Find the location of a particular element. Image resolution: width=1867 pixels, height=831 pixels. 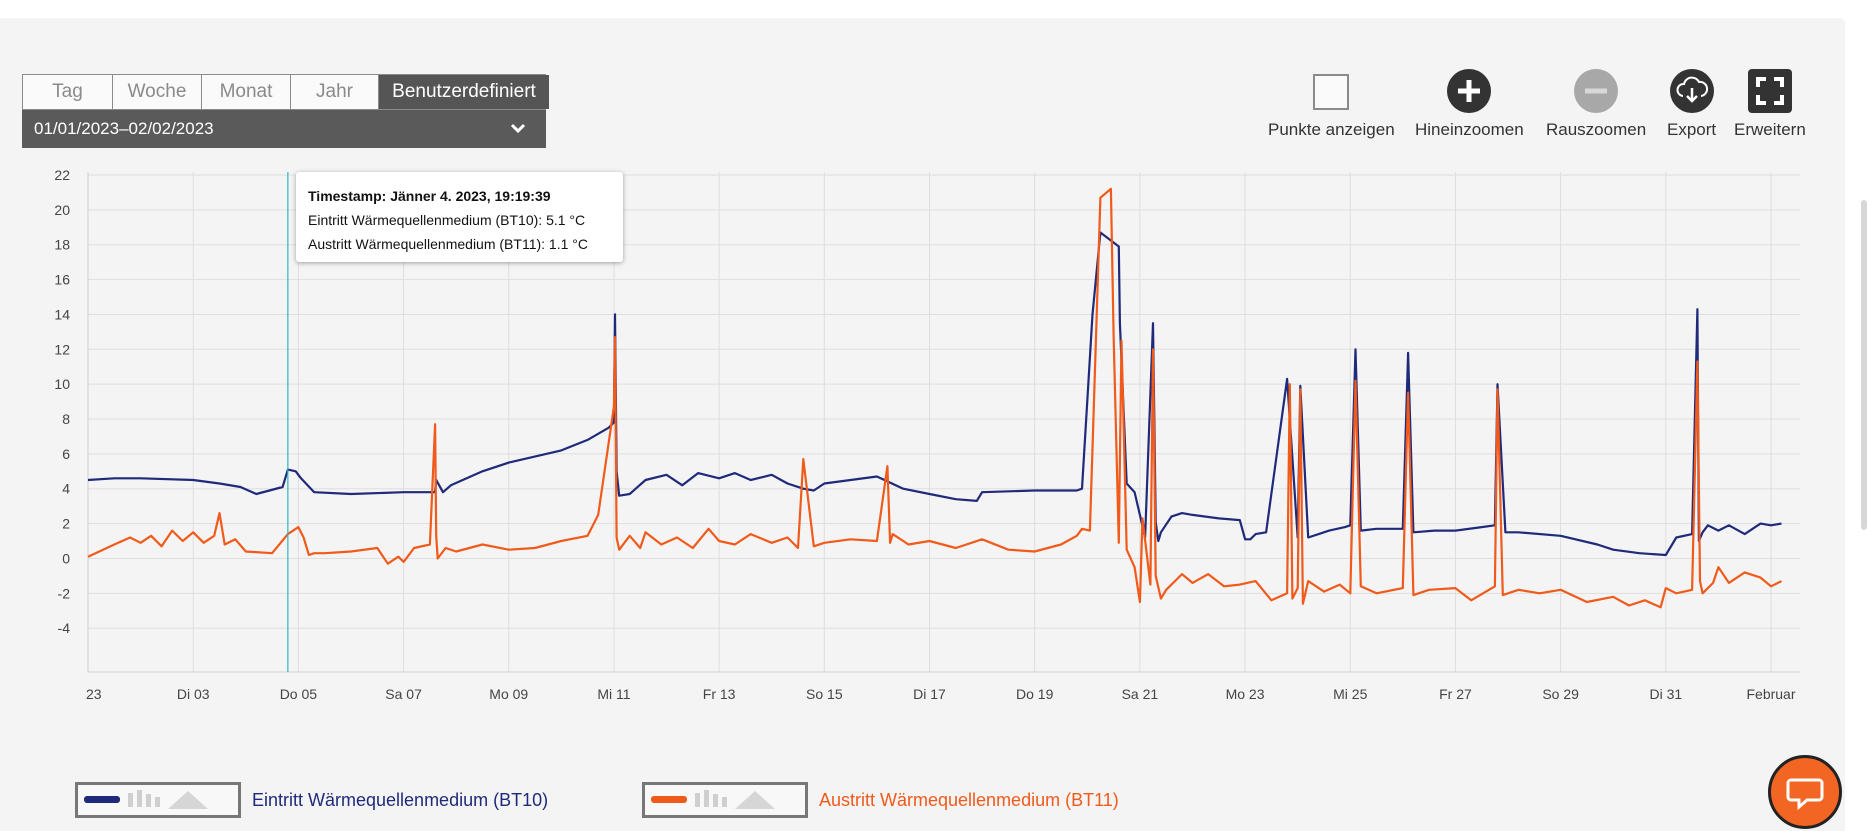

x-tick-label: Sa 21 is located at coordinates (1140, 694).